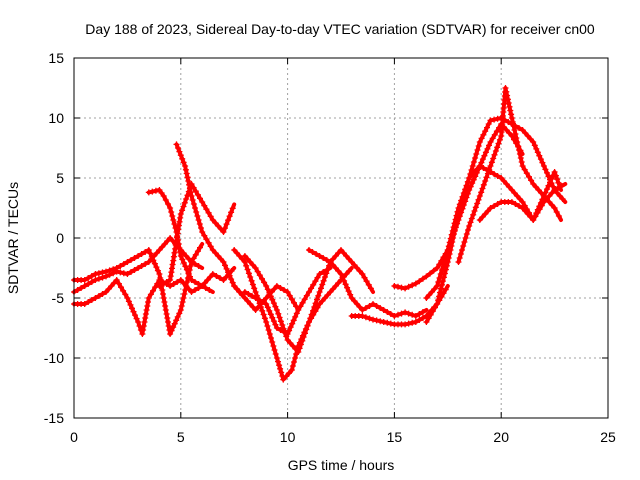 Image resolution: width=640 pixels, height=480 pixels. Describe the element at coordinates (608, 437) in the screenshot. I see `x-tick-label: 25` at that location.